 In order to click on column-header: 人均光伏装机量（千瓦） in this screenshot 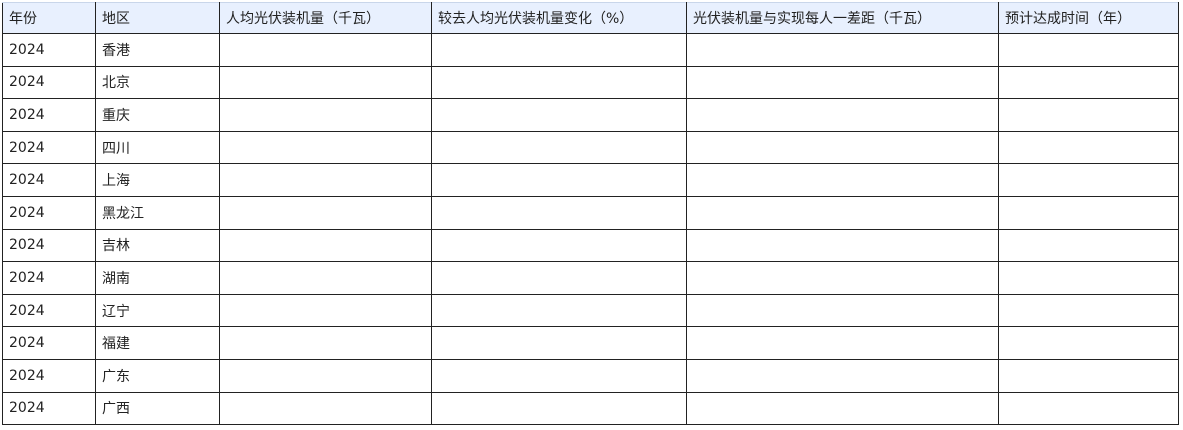, I will do `click(325, 18)`.